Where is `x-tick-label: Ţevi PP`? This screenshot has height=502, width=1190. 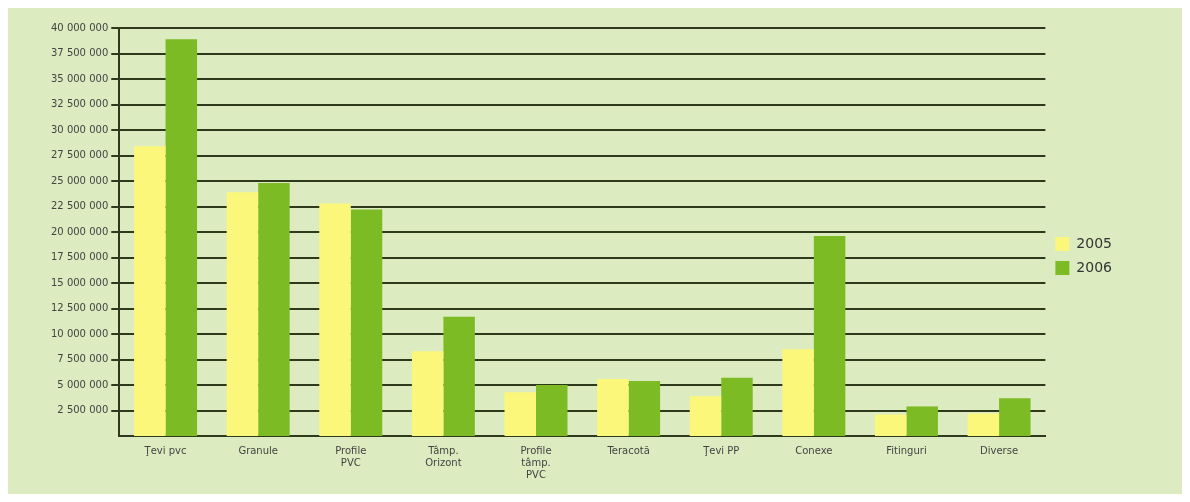
x-tick-label: Ţevi PP is located at coordinates (721, 450).